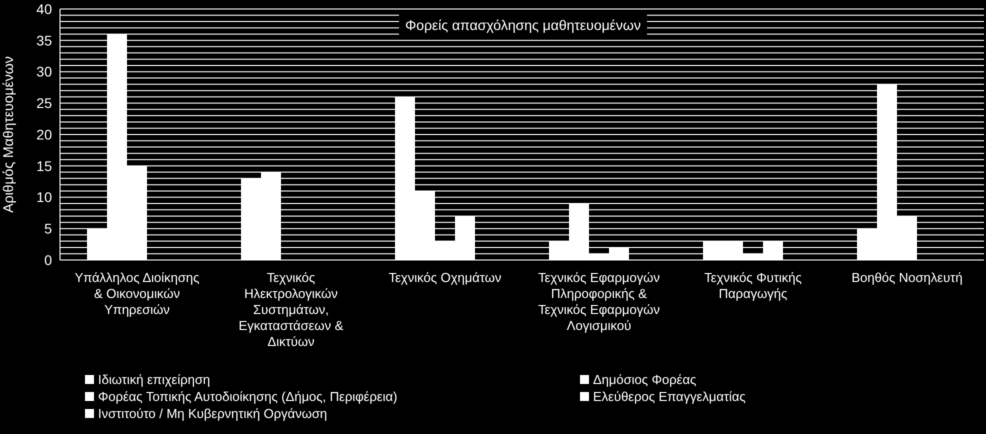 The width and height of the screenshot is (986, 434). I want to click on x-tick-label: Τεχνικός Ηλεκτρολογικών Συστημάτων, Εγκαταστάσεων & Δικτύων, so click(291, 309).